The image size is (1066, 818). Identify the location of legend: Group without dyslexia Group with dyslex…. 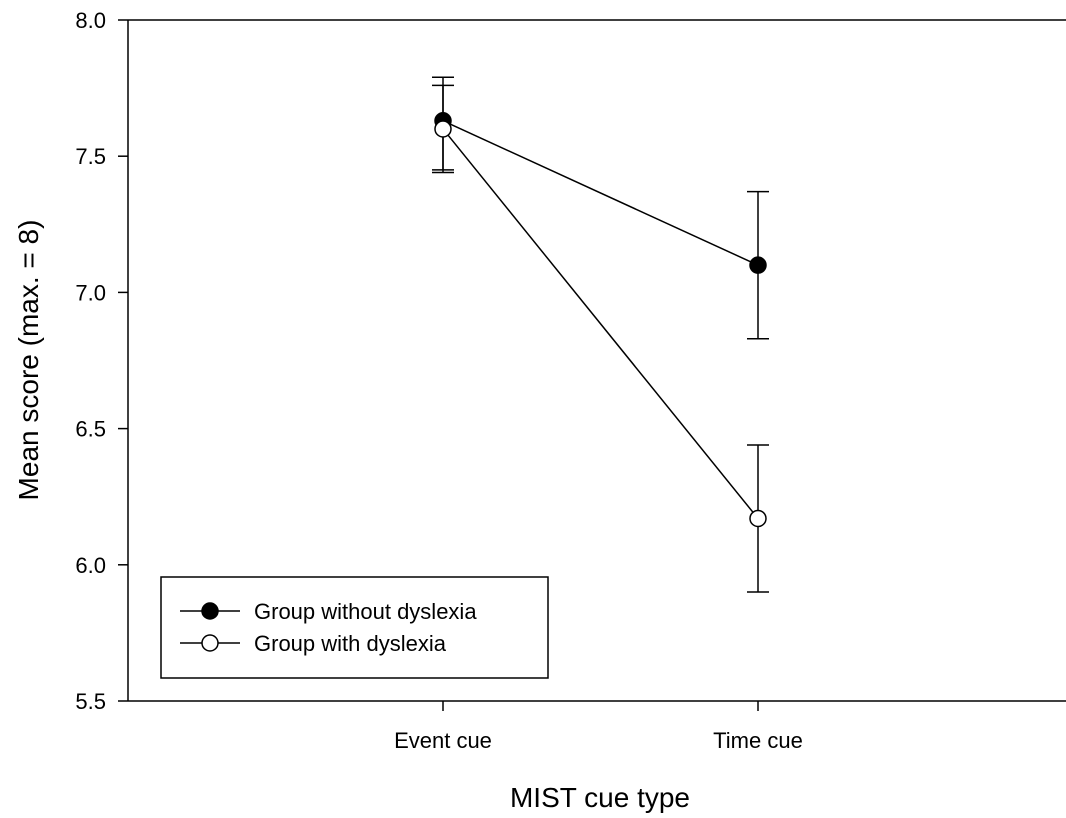
(354, 627).